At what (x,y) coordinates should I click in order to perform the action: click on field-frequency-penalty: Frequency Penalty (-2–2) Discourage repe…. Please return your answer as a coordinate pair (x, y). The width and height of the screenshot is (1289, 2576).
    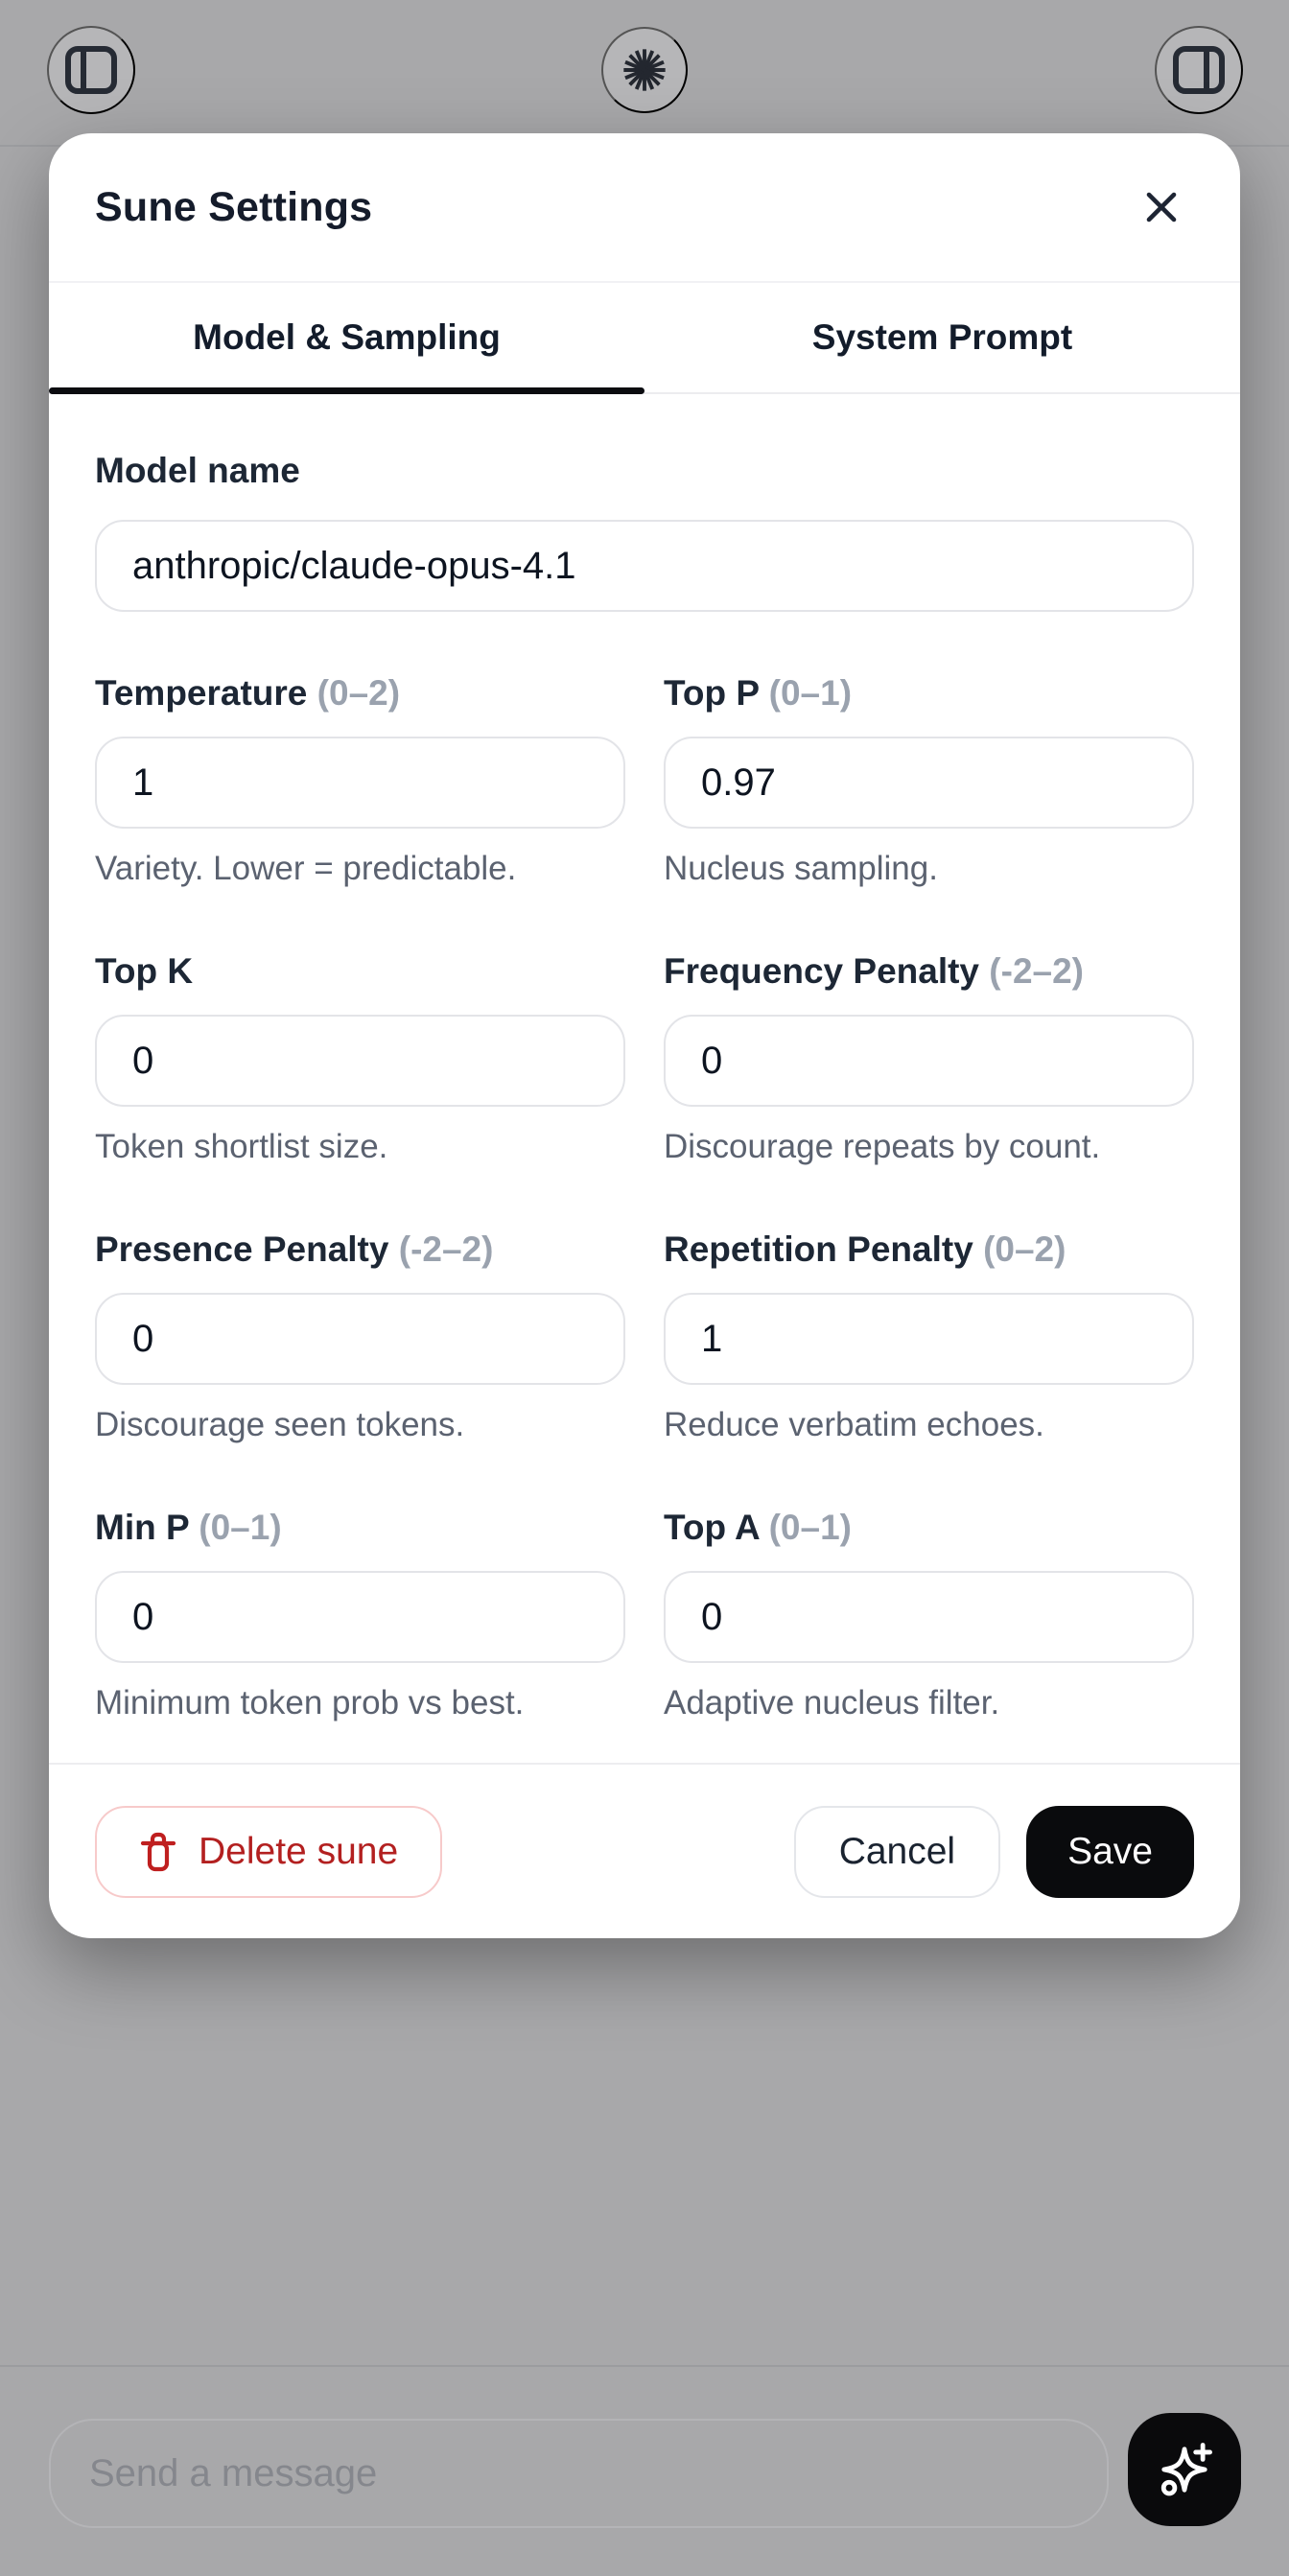
    Looking at the image, I should click on (929, 1058).